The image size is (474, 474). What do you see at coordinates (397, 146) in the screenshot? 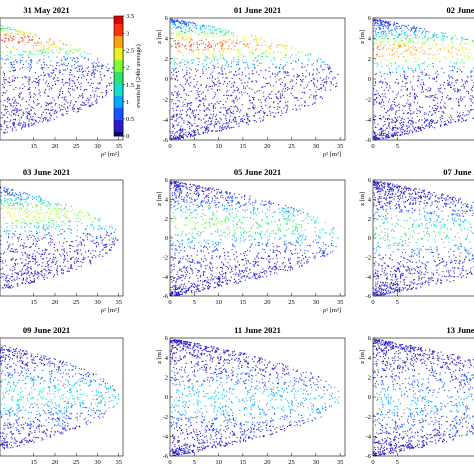
I see `x-tick-label: 5` at bounding box center [397, 146].